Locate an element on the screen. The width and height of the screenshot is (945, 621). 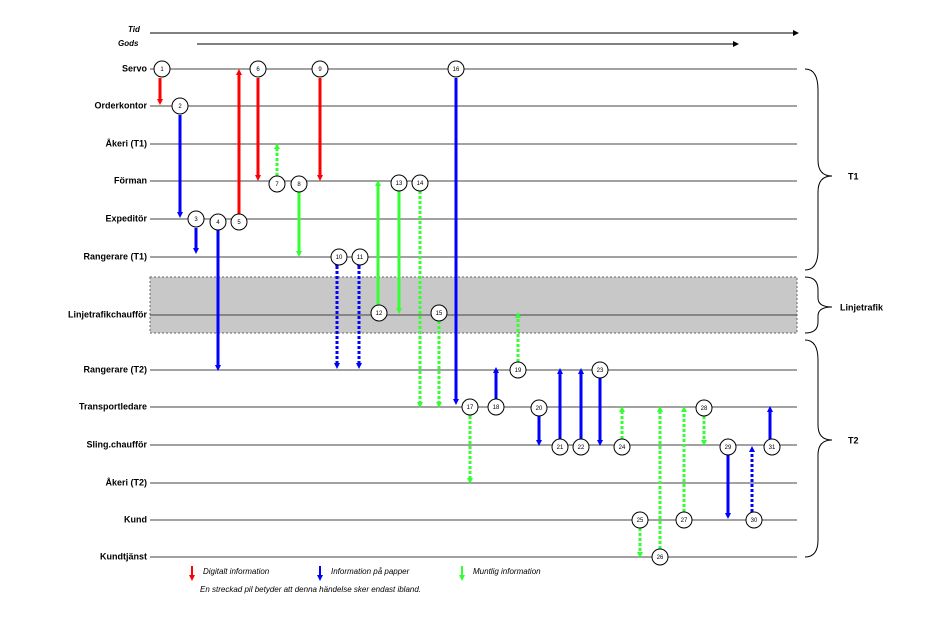
event-number: 2 is located at coordinates (180, 107).